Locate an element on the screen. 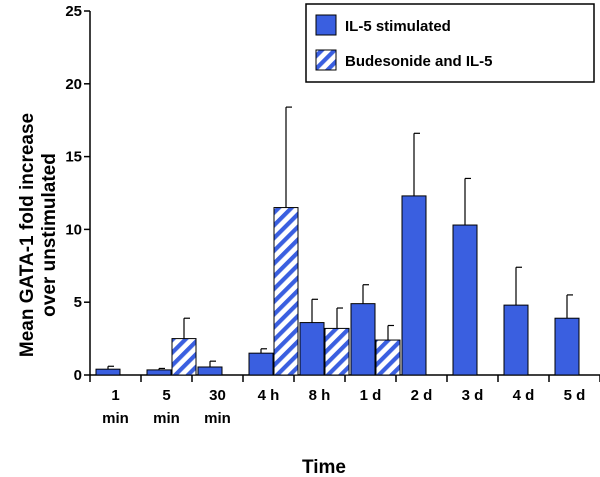 The height and width of the screenshot is (477, 600). legend-swatch-il5 is located at coordinates (326, 25).